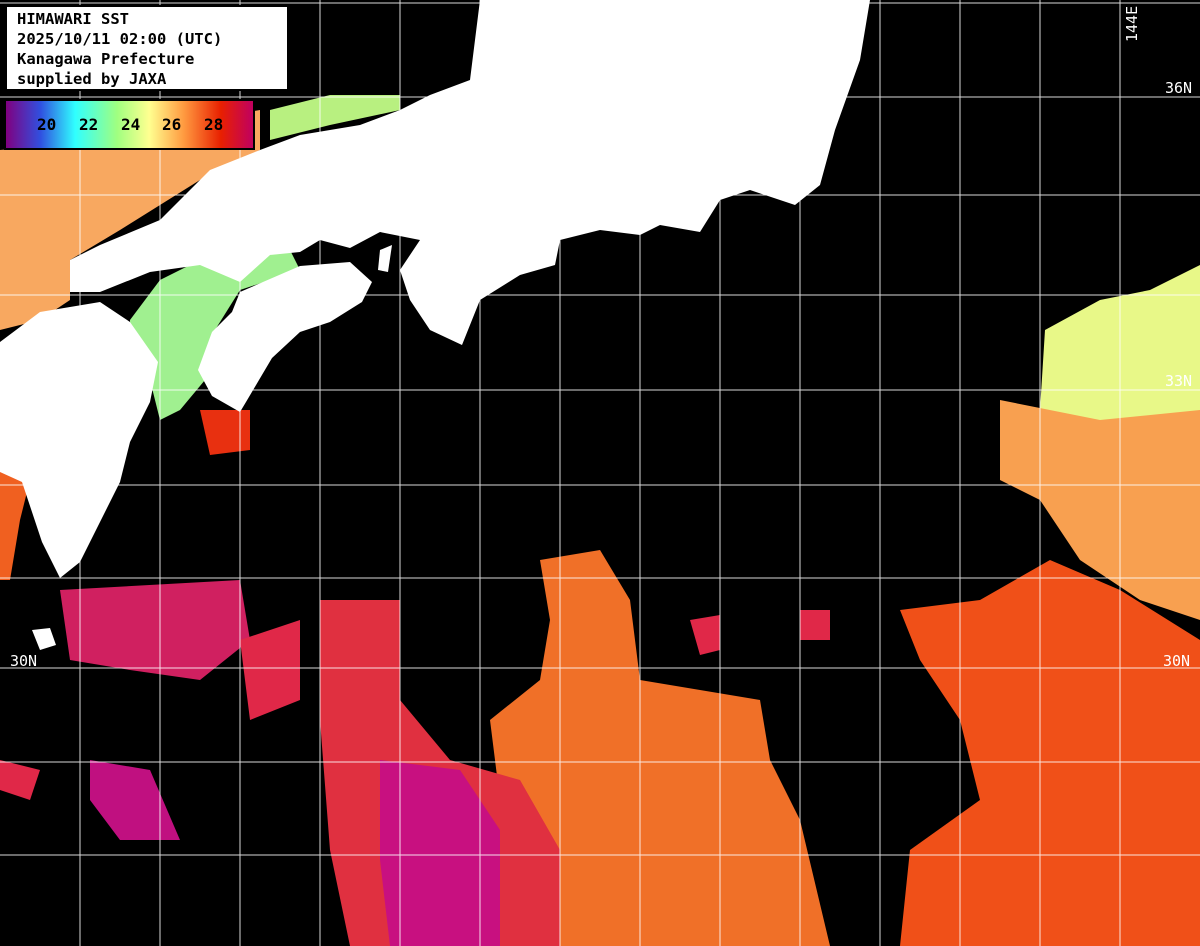 The image size is (1200, 946). What do you see at coordinates (440, 853) in the screenshot?
I see `sst-area-magenta-core` at bounding box center [440, 853].